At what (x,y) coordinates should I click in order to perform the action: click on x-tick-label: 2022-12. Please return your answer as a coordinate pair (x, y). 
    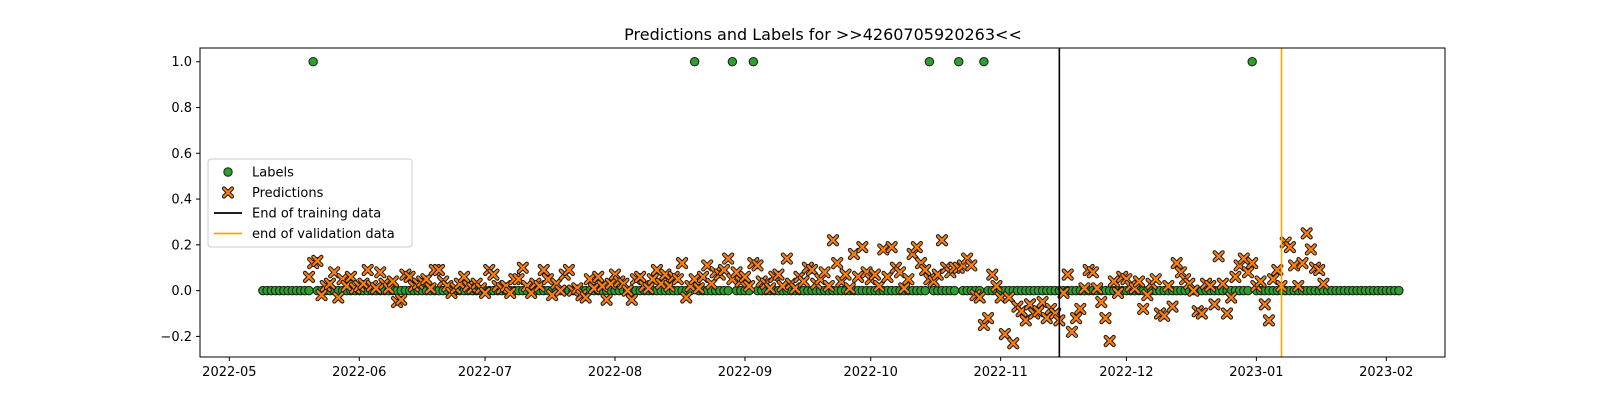
    Looking at the image, I should click on (1126, 372).